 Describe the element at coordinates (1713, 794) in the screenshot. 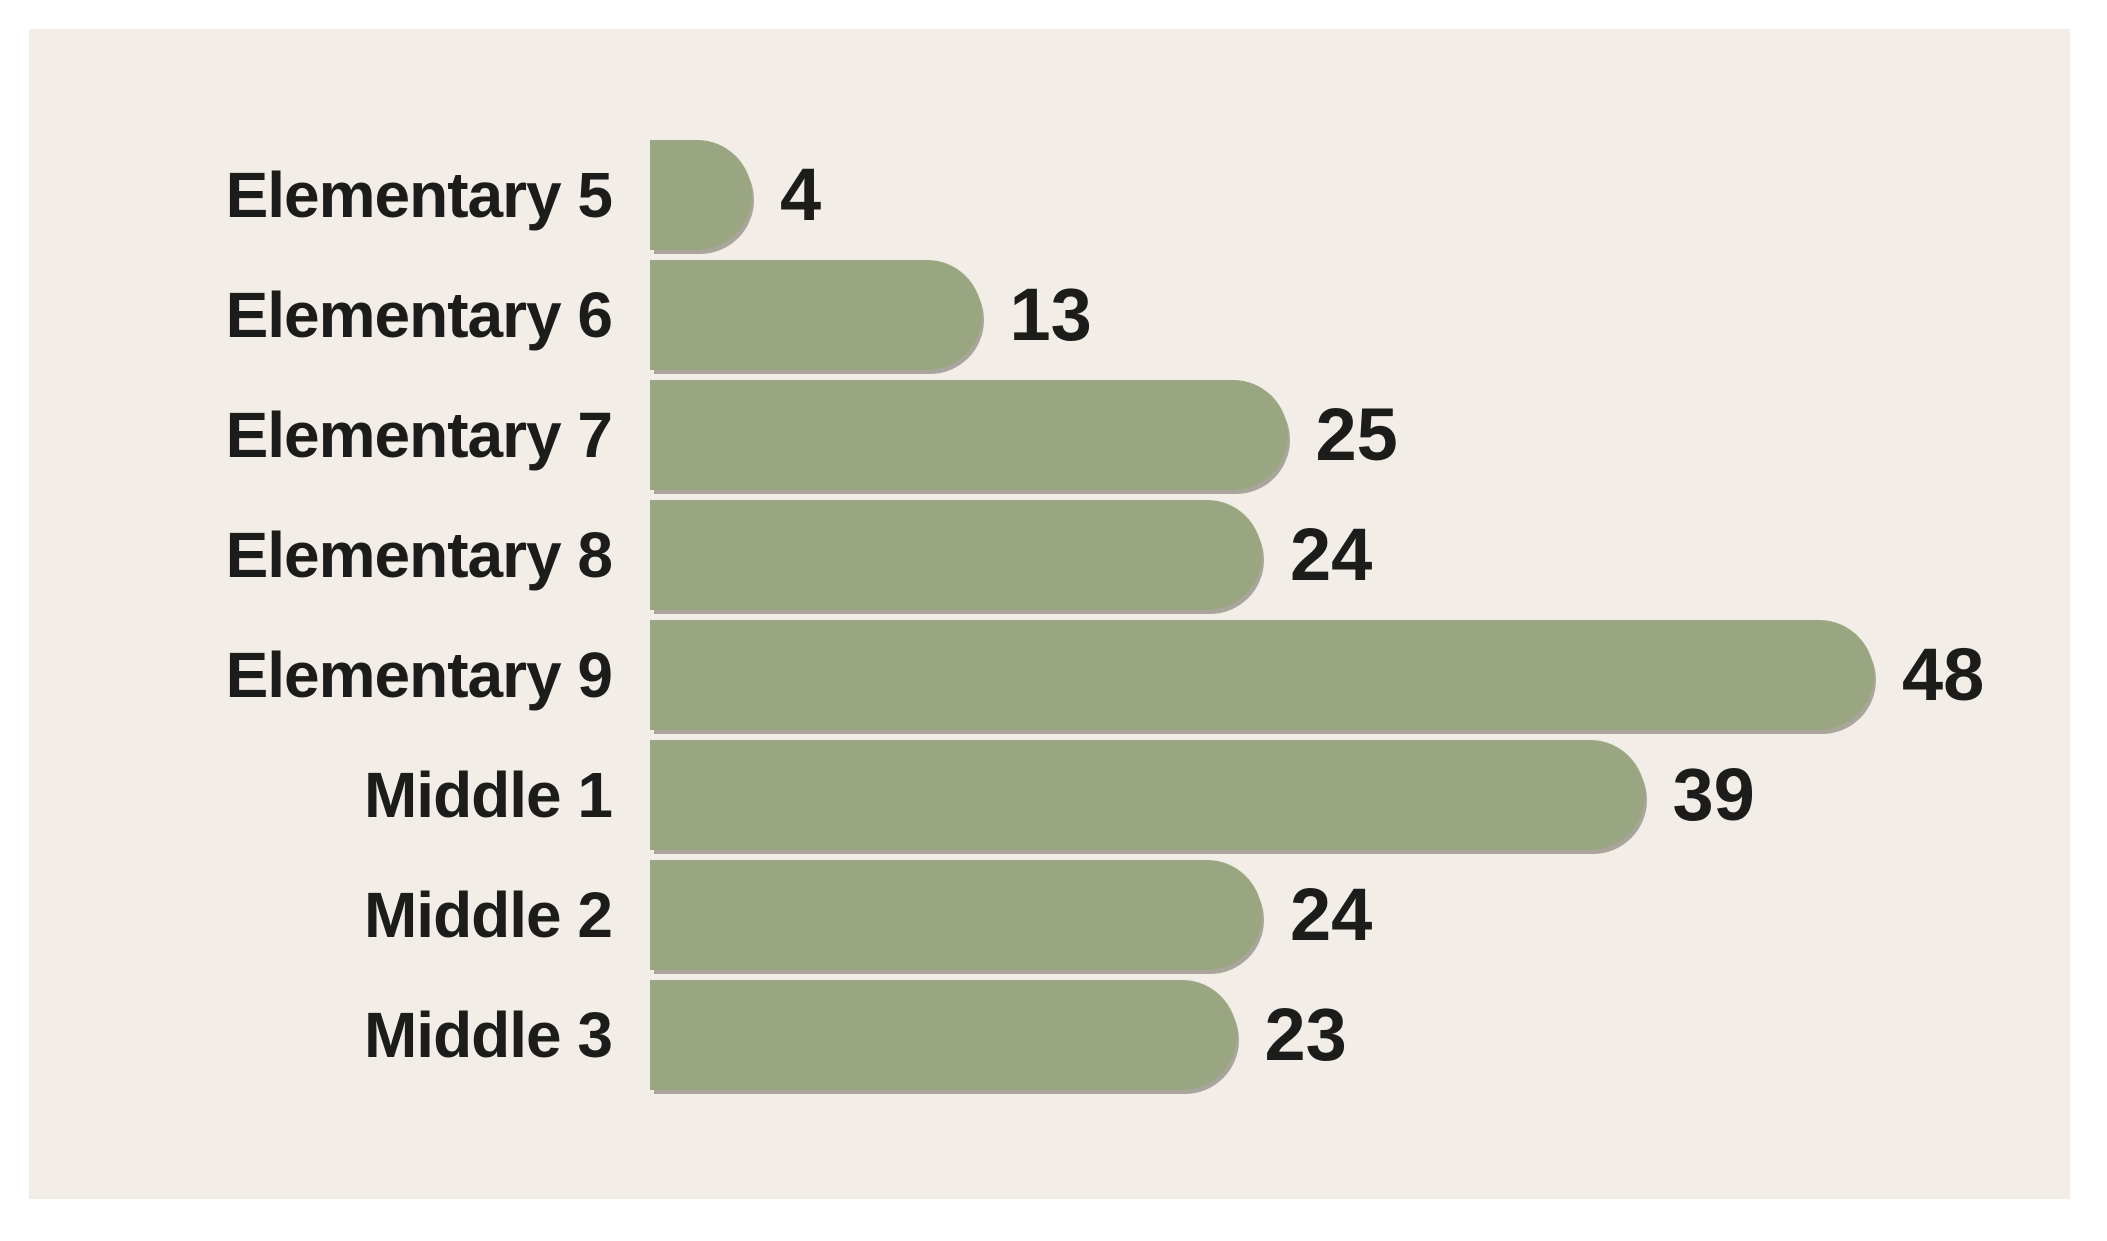

I see `value-label: 39` at that location.